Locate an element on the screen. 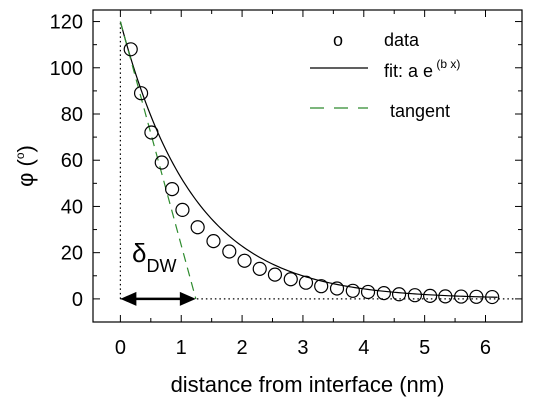 This screenshot has height=400, width=540. delta-symbol: δ is located at coordinates (139, 253).